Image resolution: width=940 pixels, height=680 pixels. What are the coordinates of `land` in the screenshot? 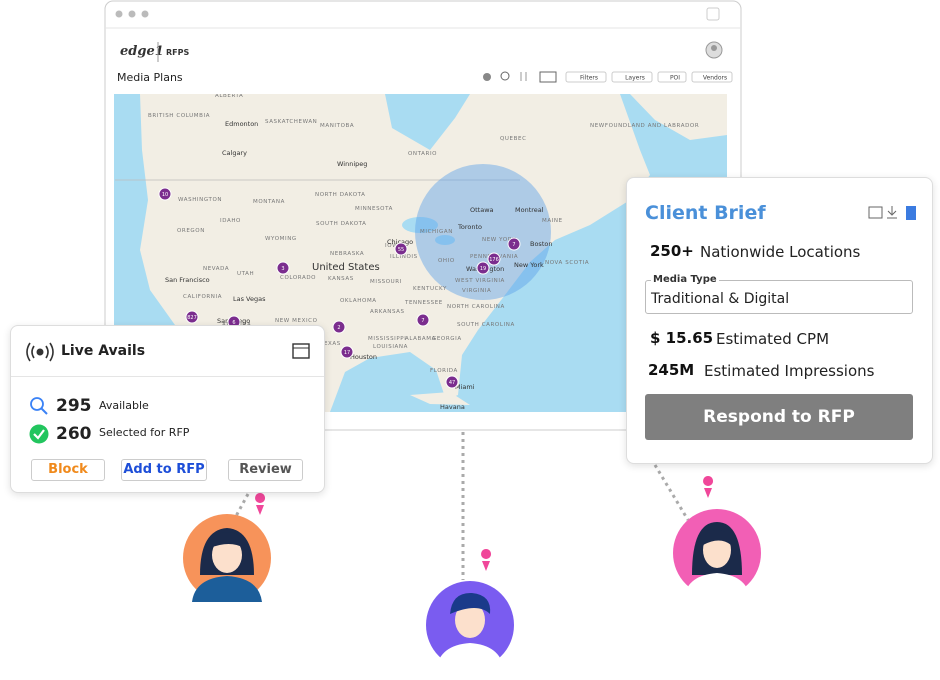 It's located at (678, 117).